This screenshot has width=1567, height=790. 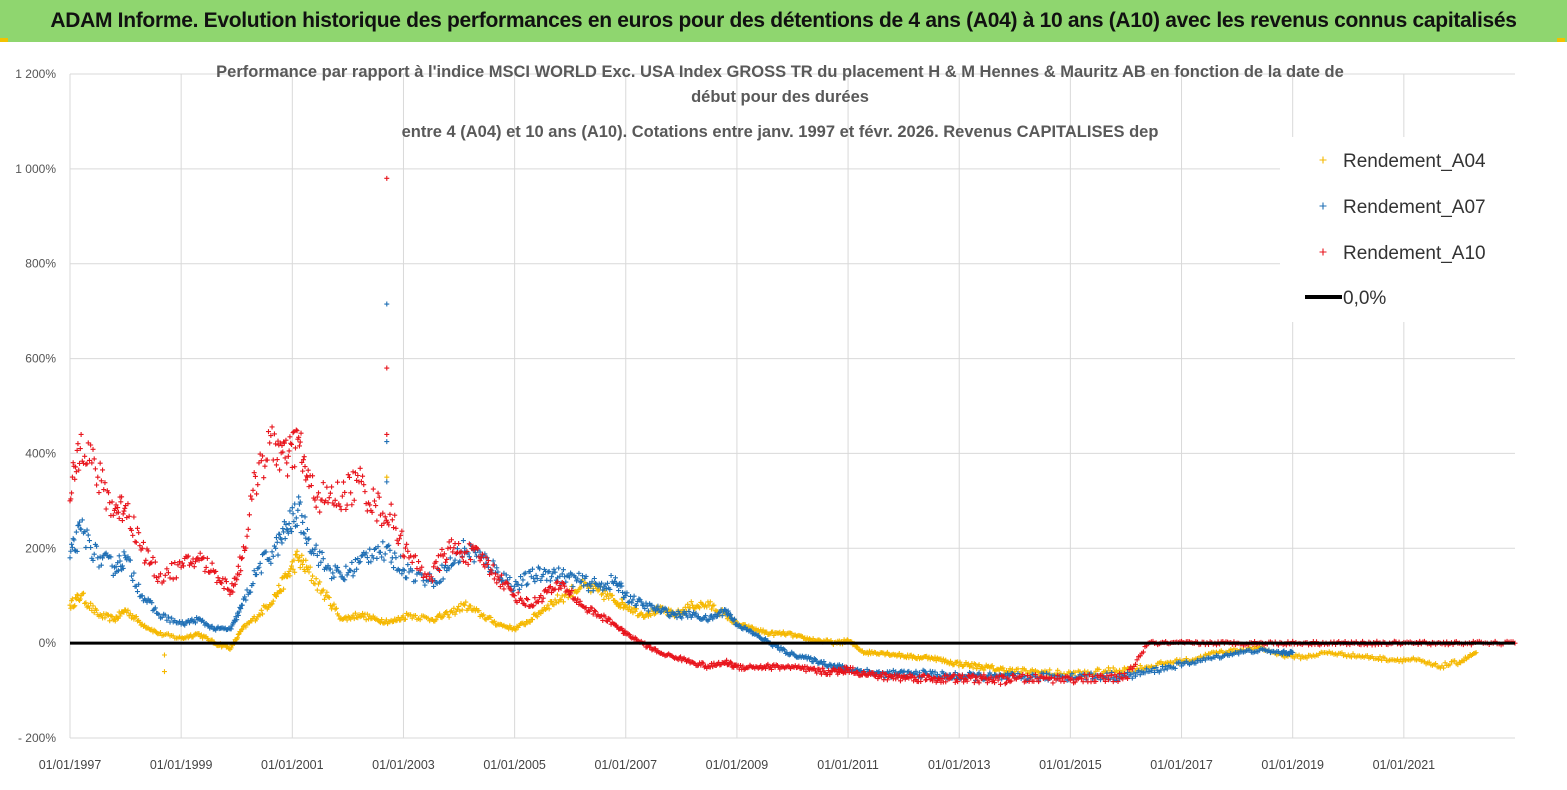 I want to click on y-tick-label: 800%, so click(x=40, y=264).